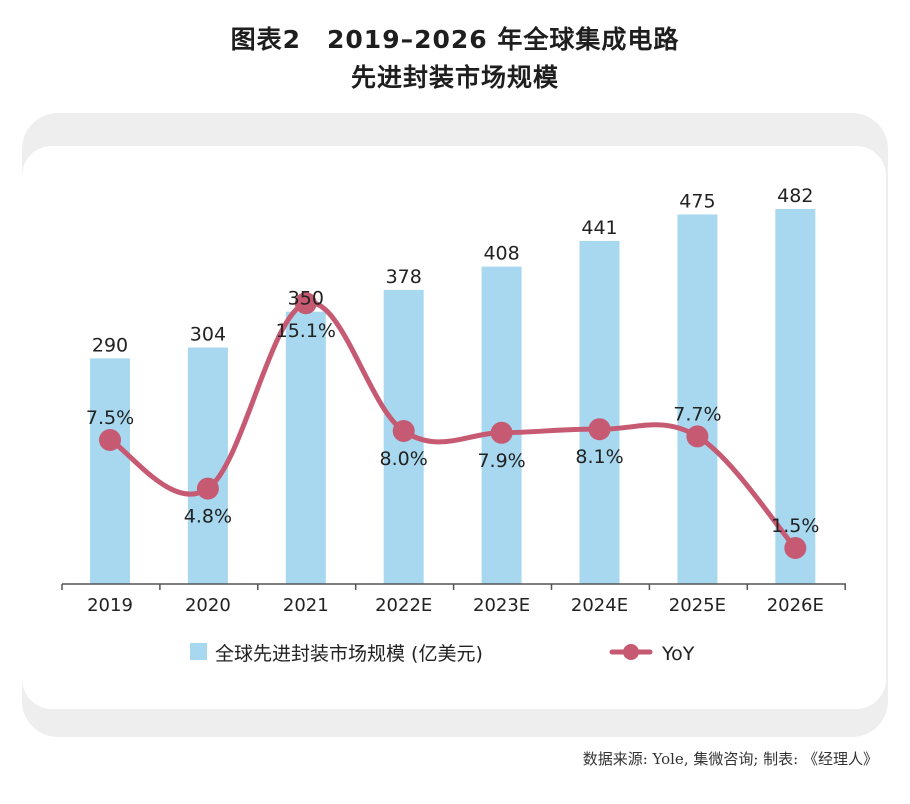 Image resolution: width=910 pixels, height=804 pixels. Describe the element at coordinates (795, 548) in the screenshot. I see `yoy-point-2026E` at that location.